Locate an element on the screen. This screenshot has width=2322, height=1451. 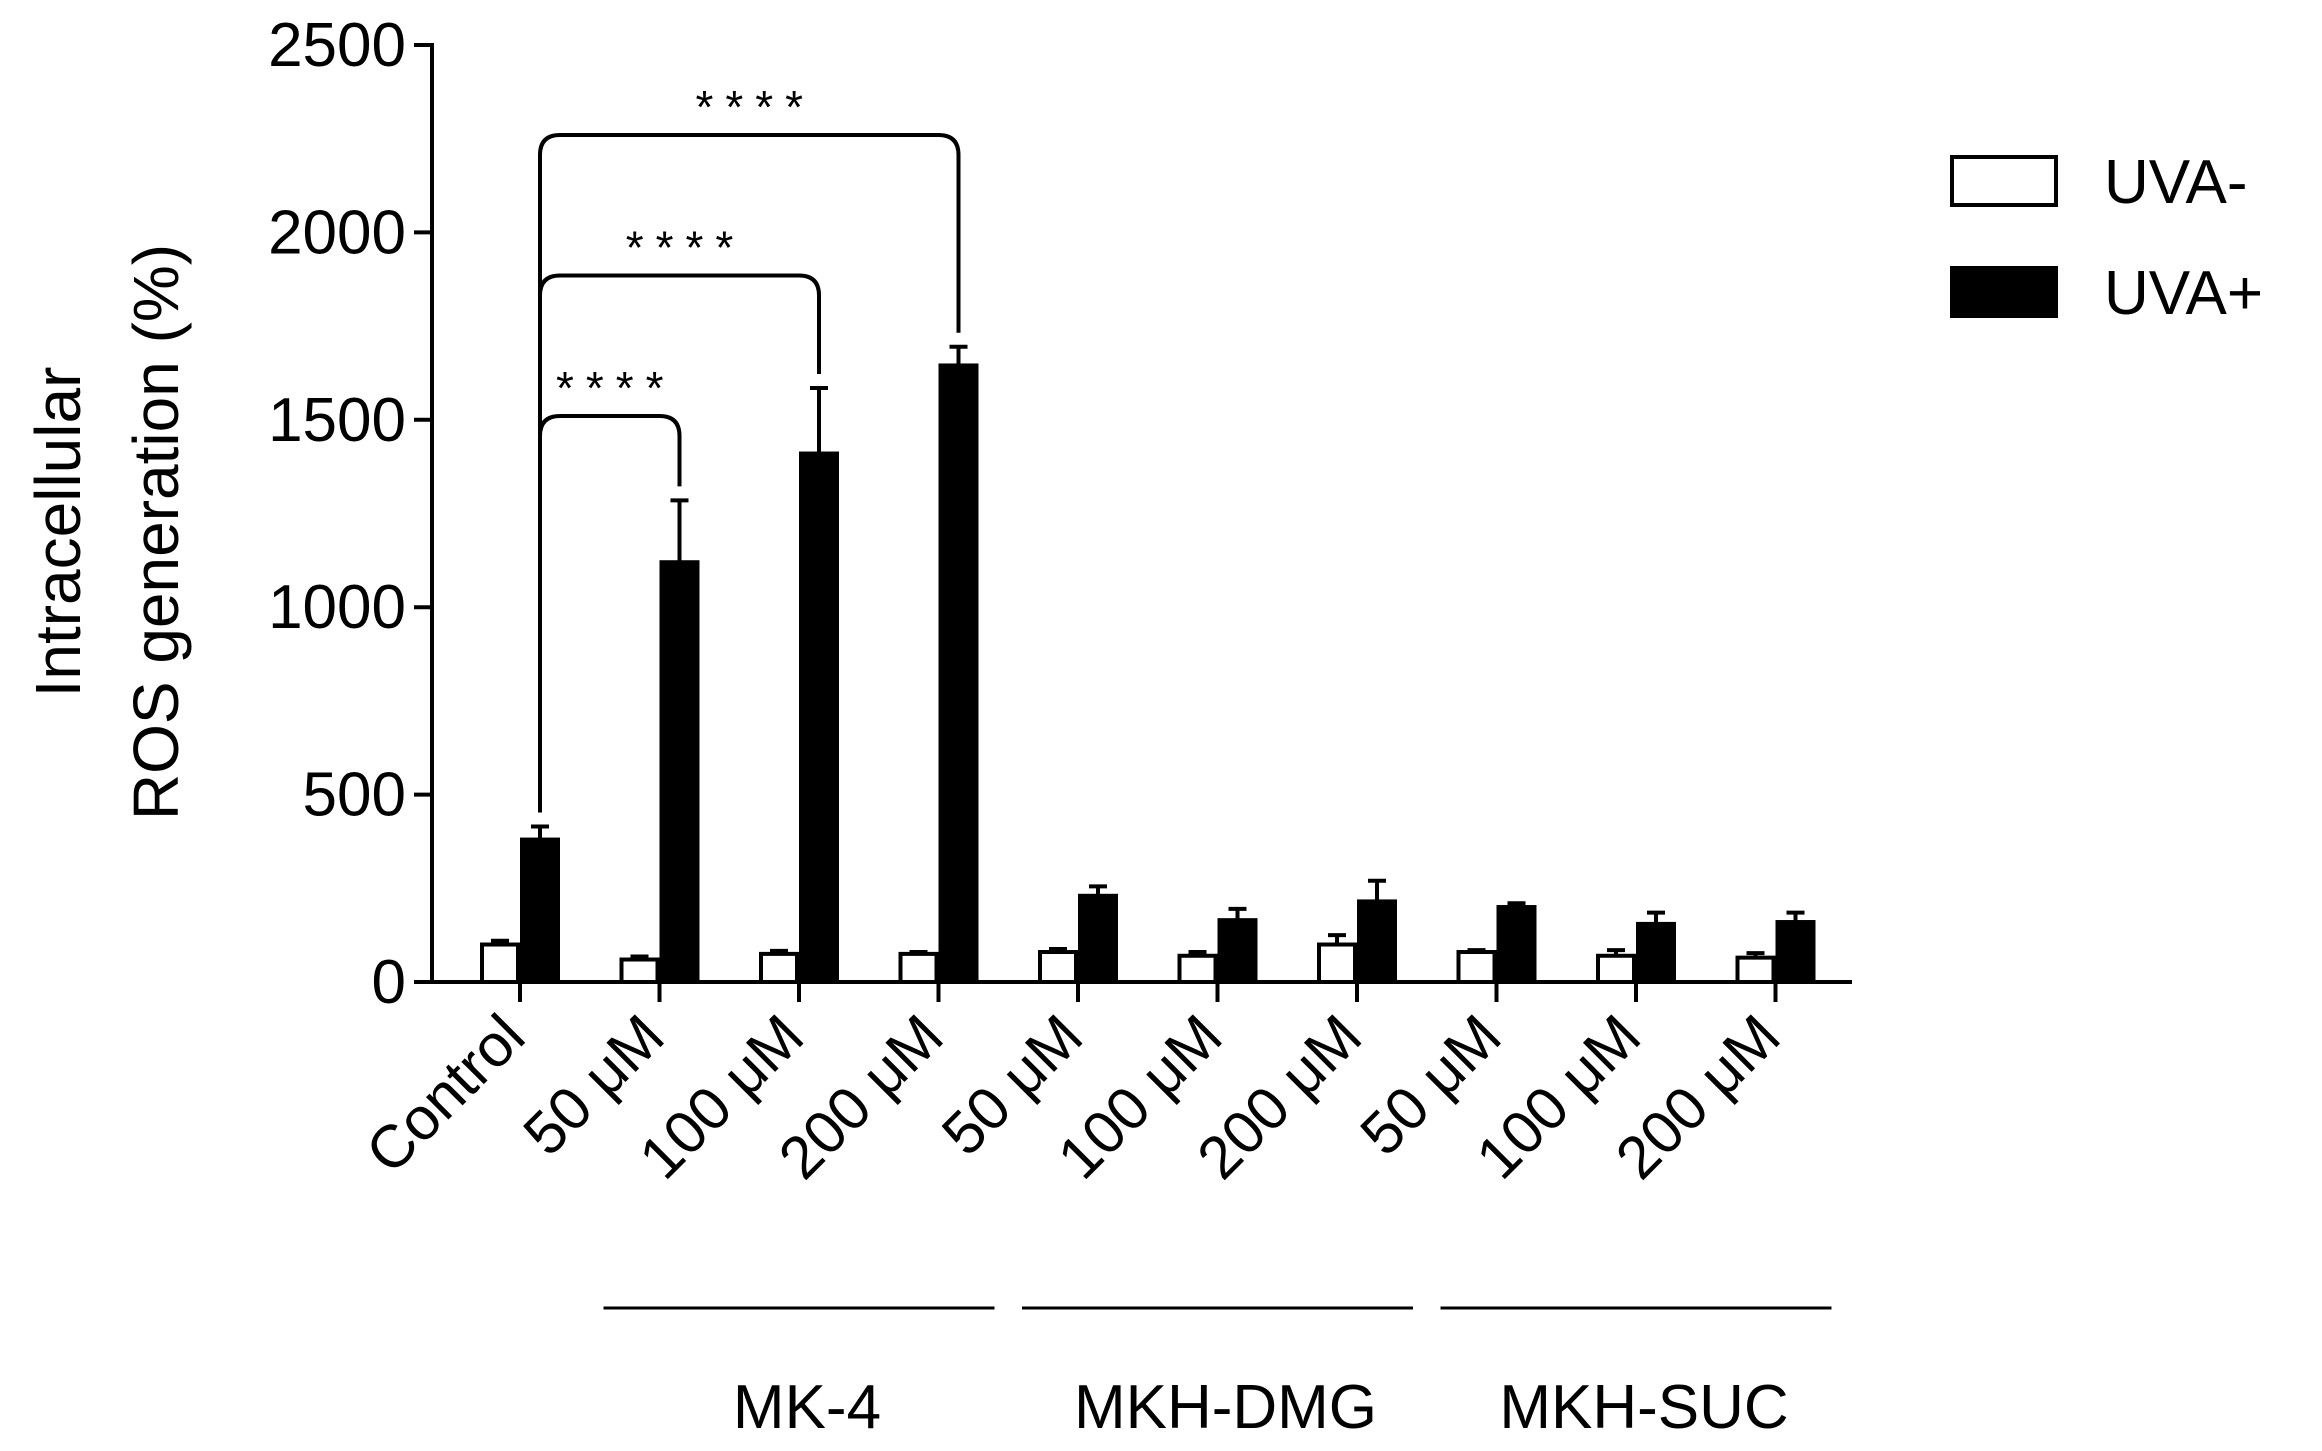
legend: UVA- UVA+ is located at coordinates (2106, 238).